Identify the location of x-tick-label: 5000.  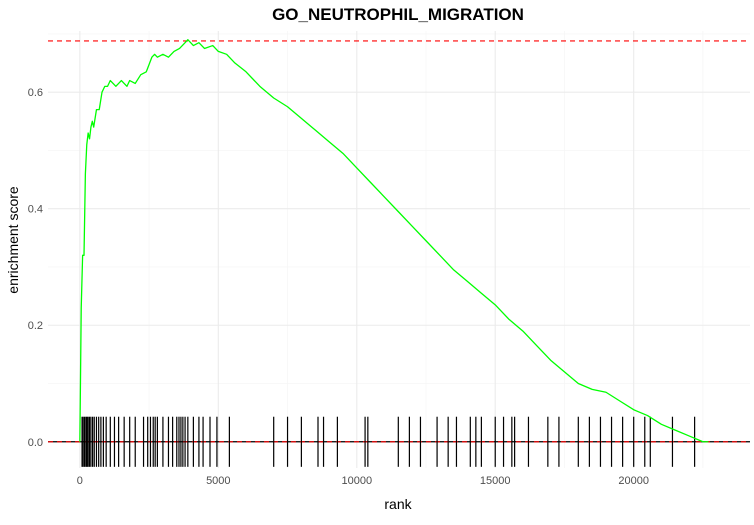
(218, 481).